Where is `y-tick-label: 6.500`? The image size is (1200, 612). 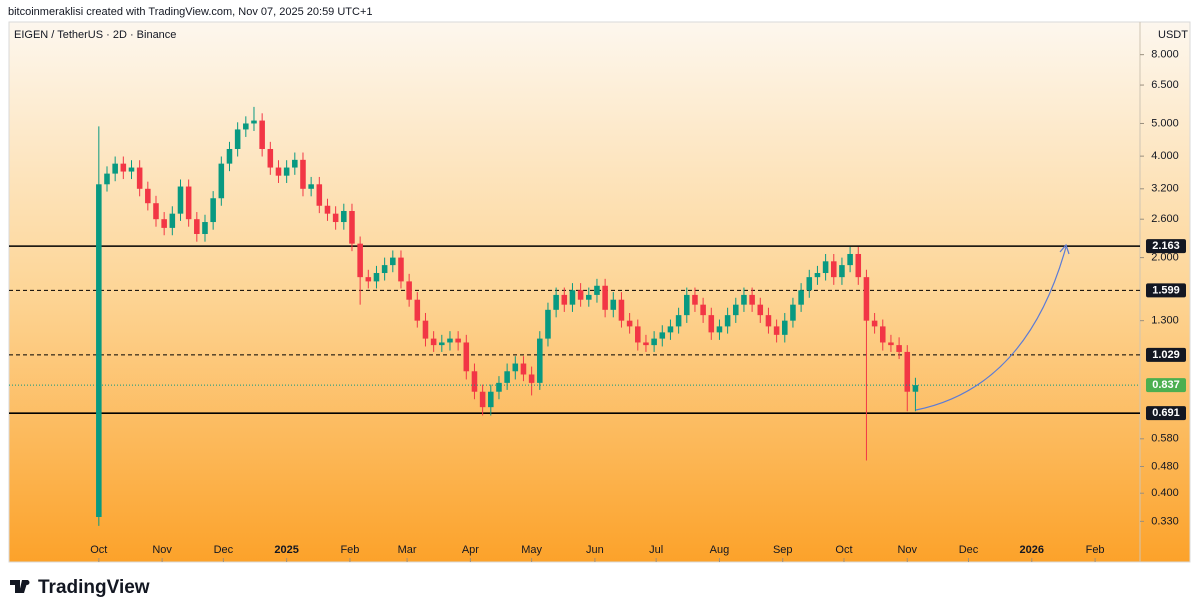
y-tick-label: 6.500 is located at coordinates (1165, 85).